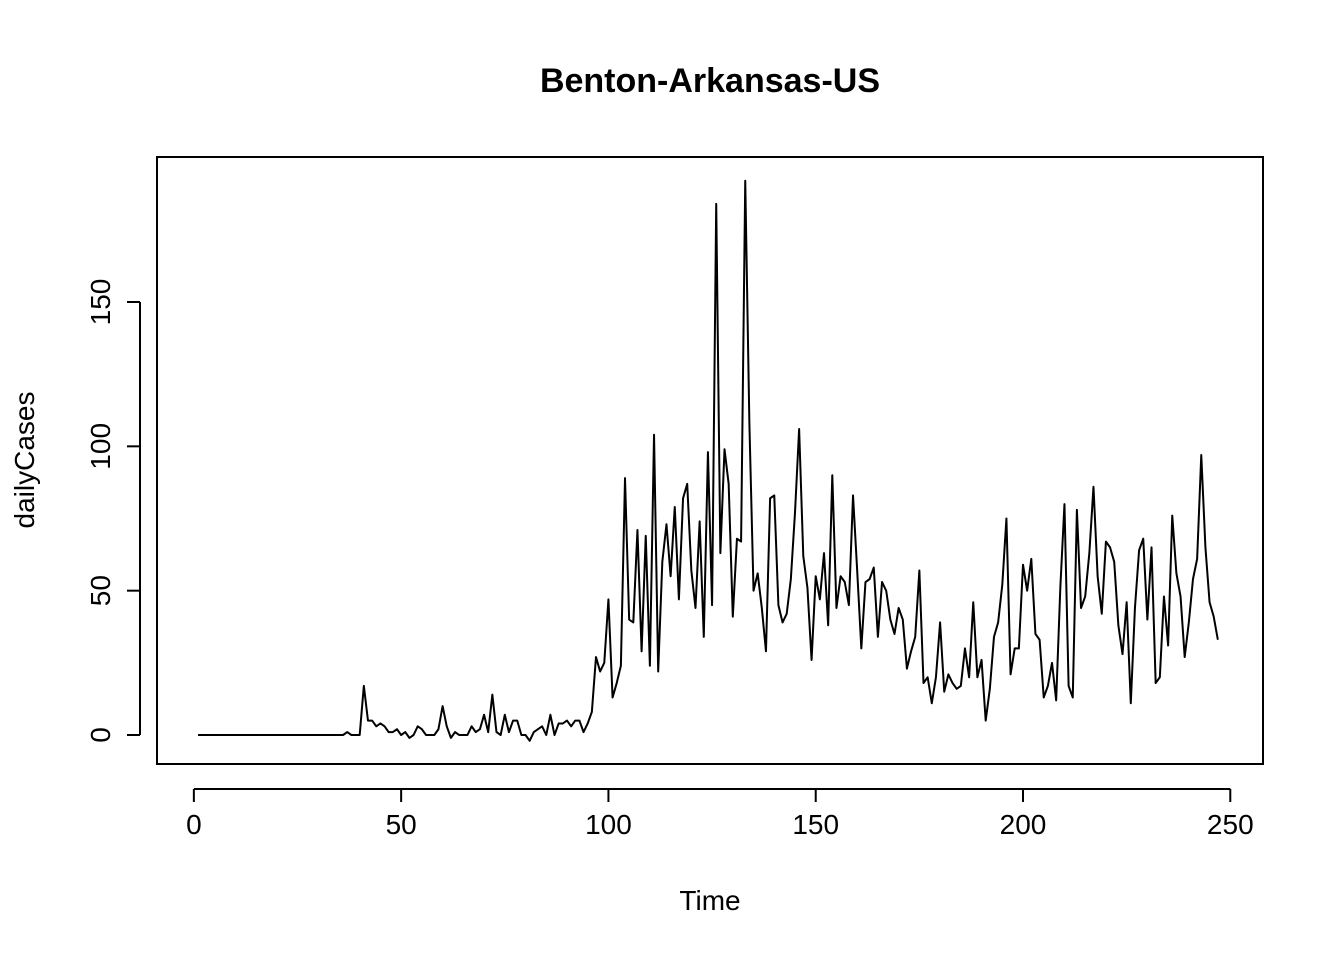  What do you see at coordinates (710, 81) in the screenshot?
I see `chart-title: Benton-Arkansas-US` at bounding box center [710, 81].